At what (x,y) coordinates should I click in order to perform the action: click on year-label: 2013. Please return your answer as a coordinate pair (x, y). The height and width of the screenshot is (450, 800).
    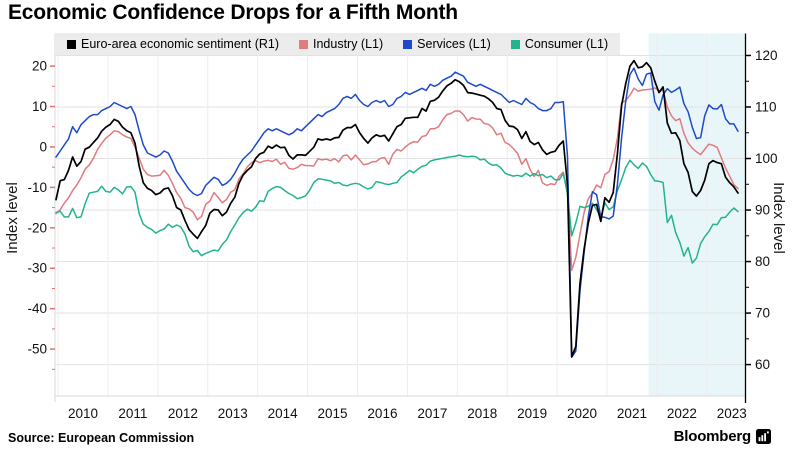
    Looking at the image, I should click on (233, 413).